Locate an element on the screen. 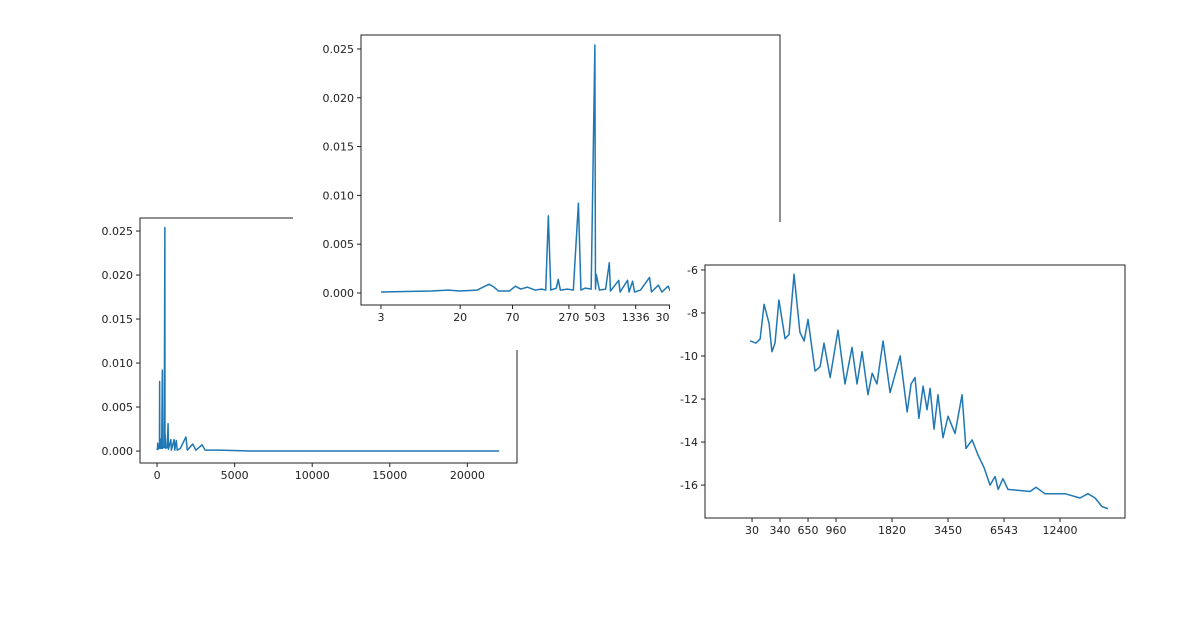 Image resolution: width=1200 pixels, height=630 pixels. y-tick-label: -10 is located at coordinates (689, 356).